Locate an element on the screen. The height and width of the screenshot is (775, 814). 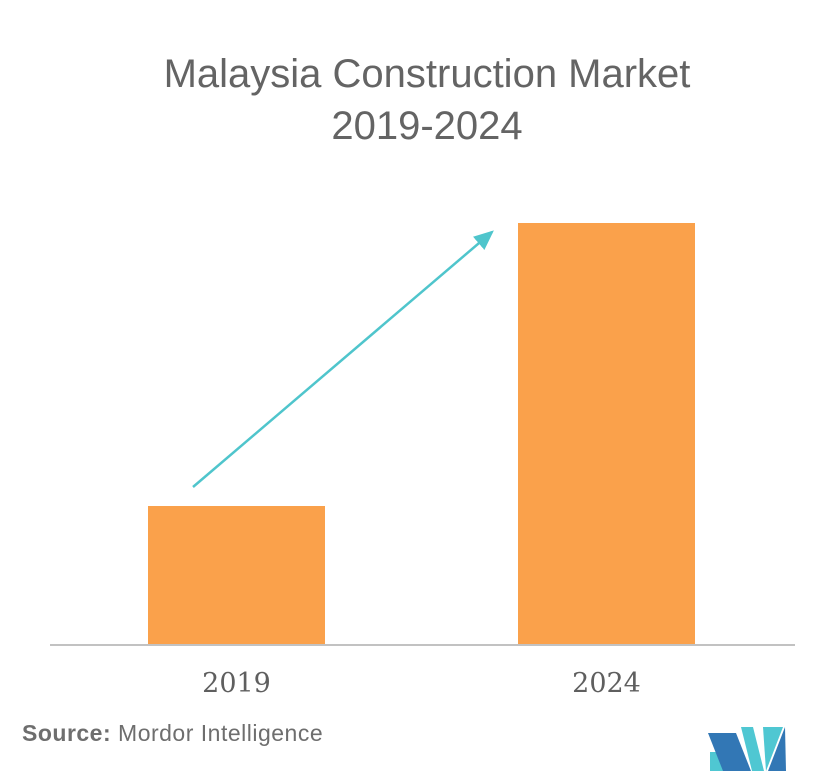
chart-title-line1: Malaysia Construction Market is located at coordinates (427, 74).